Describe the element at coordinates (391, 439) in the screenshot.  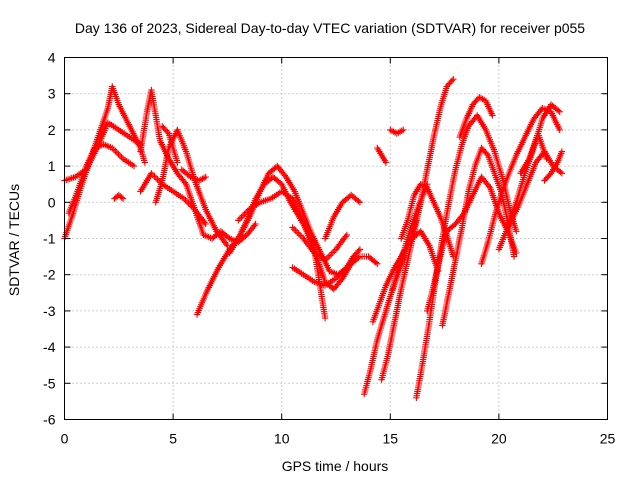
I see `x-tick-label: 15` at that location.